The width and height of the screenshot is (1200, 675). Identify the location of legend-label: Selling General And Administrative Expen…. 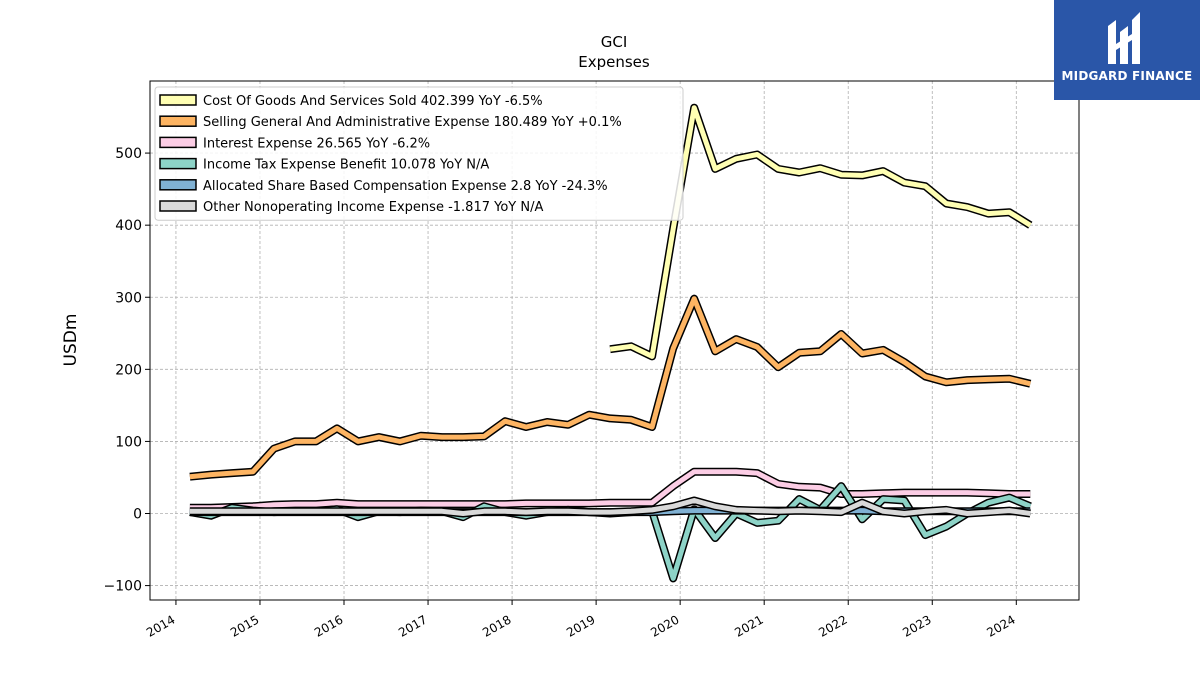
(412, 122).